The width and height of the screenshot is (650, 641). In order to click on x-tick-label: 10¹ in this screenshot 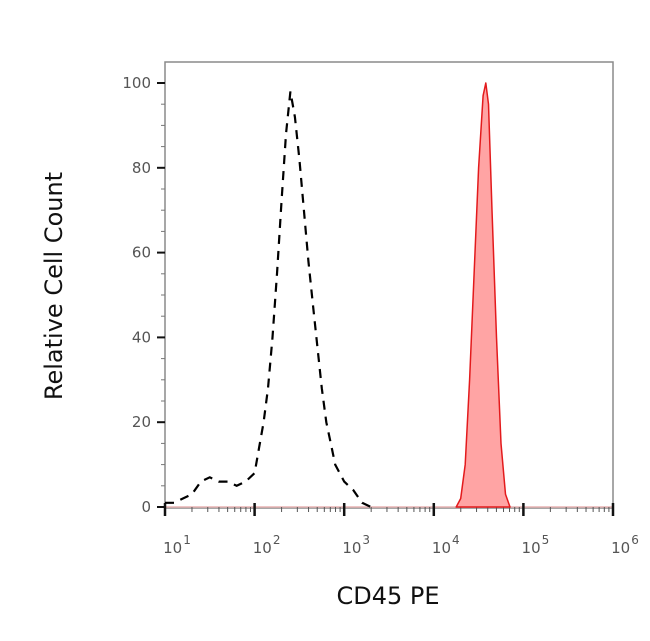, I will do `click(177, 545)`.